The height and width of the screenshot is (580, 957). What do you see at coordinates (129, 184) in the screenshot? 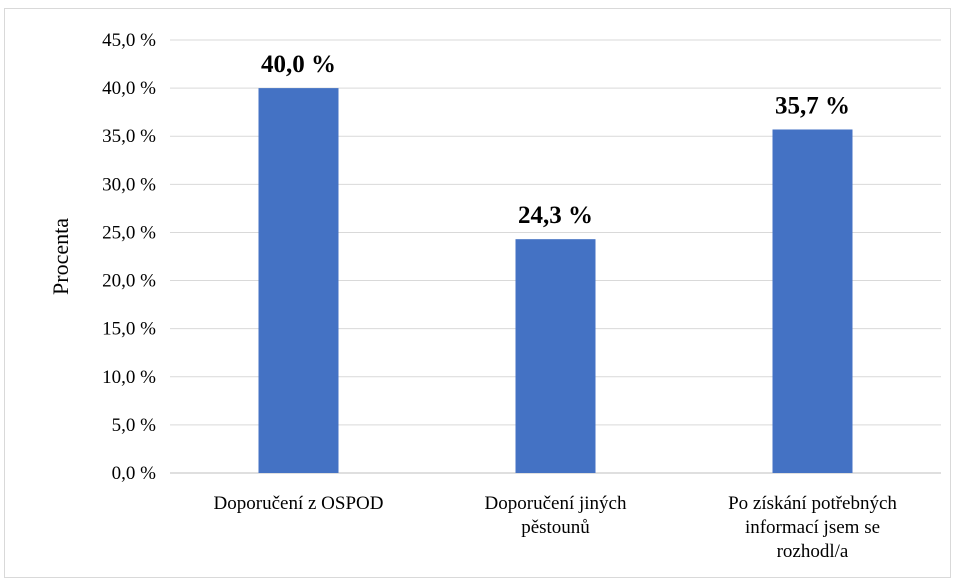
I see `y-tick-label: 30,0 %` at bounding box center [129, 184].